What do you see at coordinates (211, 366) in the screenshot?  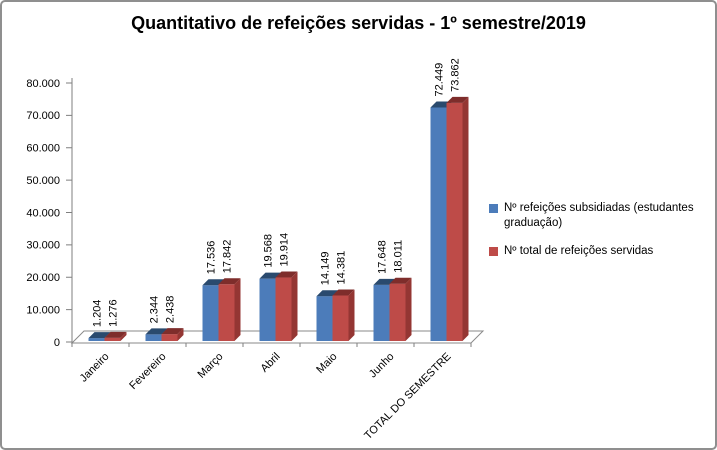 I see `category-label: Março` at bounding box center [211, 366].